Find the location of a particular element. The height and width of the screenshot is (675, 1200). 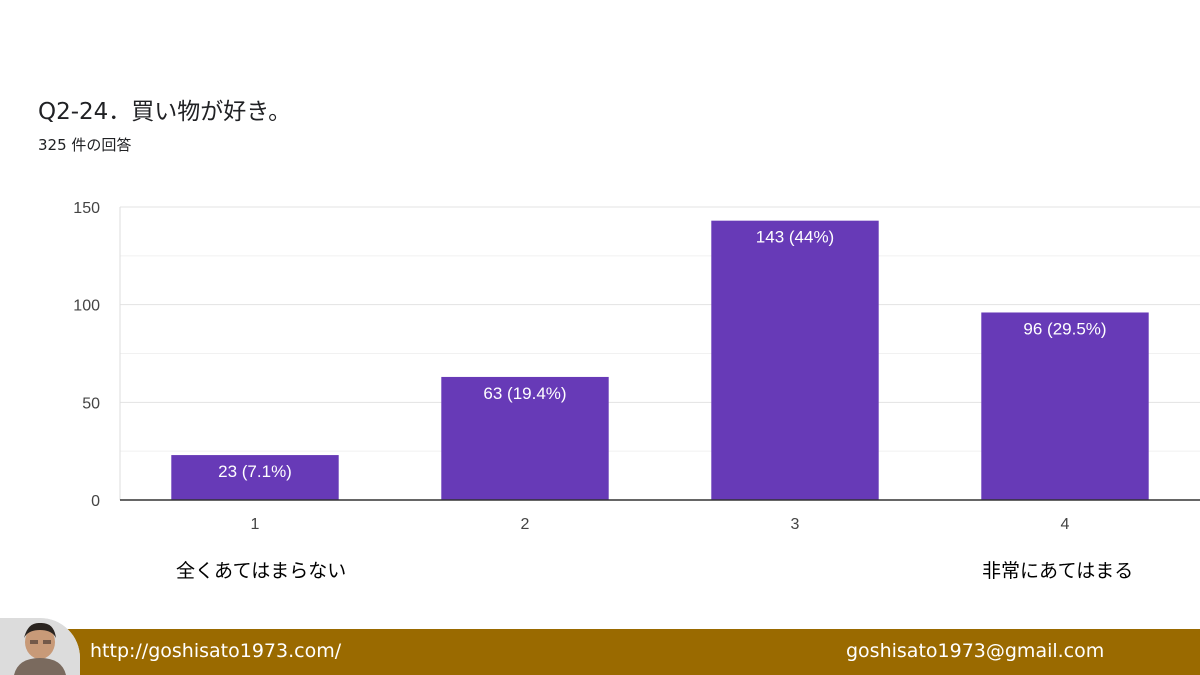

bar-data-label: 143 (44%) is located at coordinates (795, 237).